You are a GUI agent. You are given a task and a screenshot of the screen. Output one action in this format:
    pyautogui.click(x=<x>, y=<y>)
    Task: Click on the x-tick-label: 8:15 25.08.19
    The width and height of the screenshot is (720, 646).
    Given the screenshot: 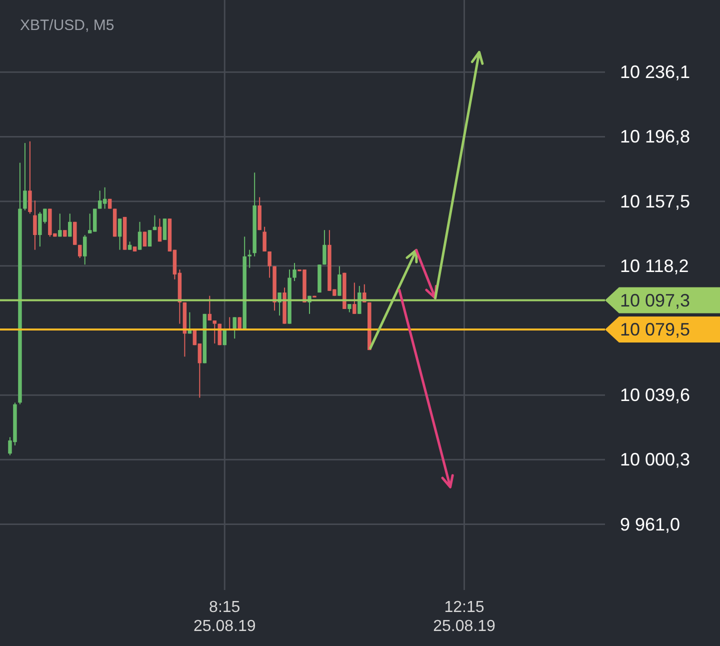 What is the action you would take?
    pyautogui.click(x=224, y=617)
    